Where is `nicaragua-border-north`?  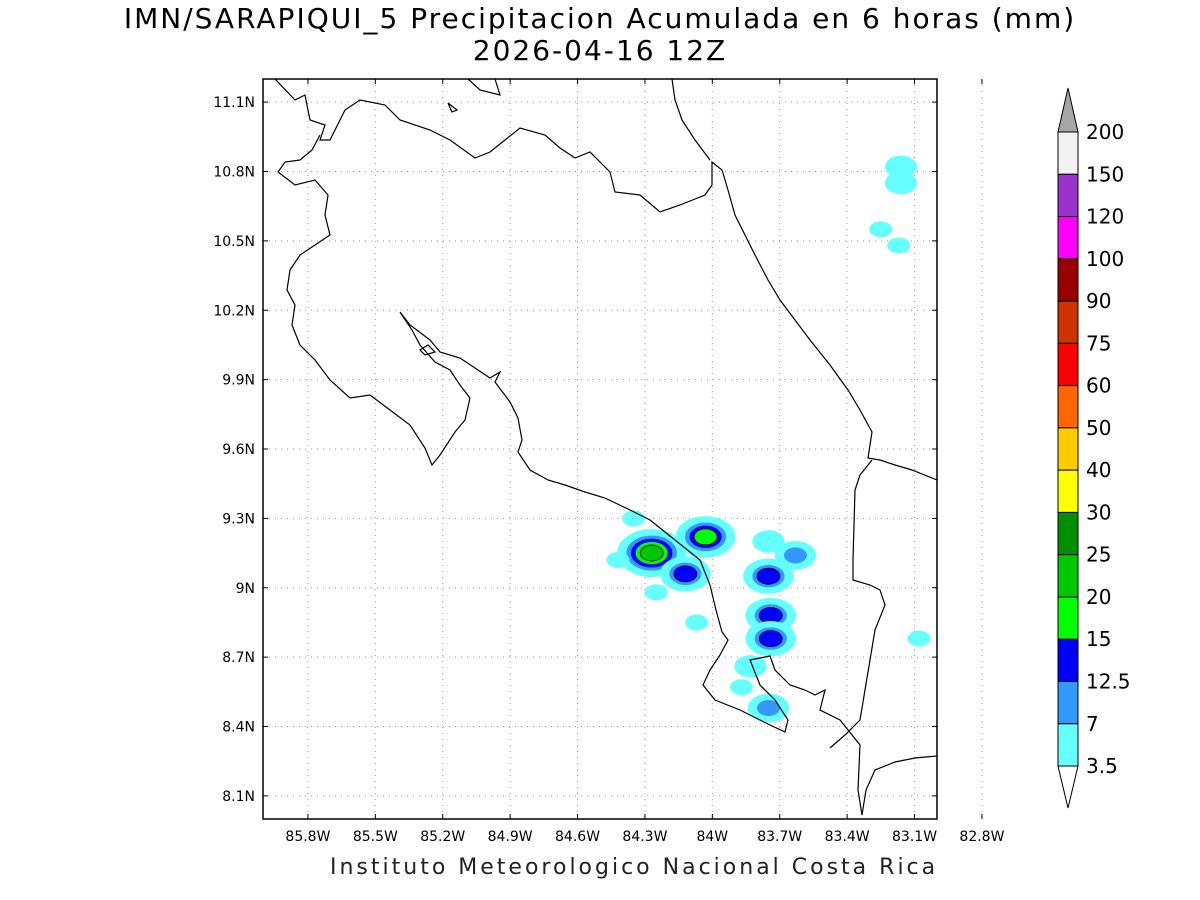 nicaragua-border-north is located at coordinates (691, 120).